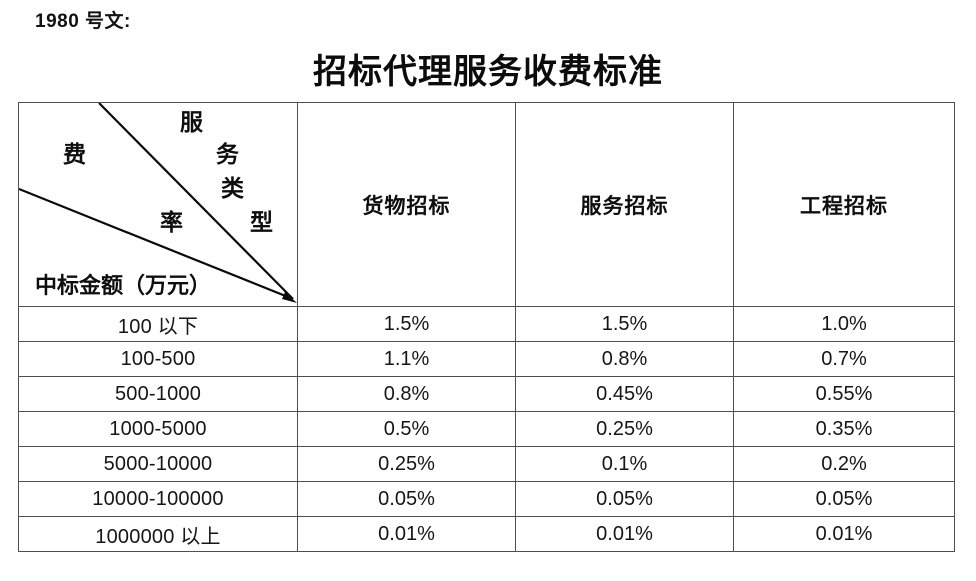  Describe the element at coordinates (844, 394) in the screenshot. I see `rate-cell: 0.55%` at that location.